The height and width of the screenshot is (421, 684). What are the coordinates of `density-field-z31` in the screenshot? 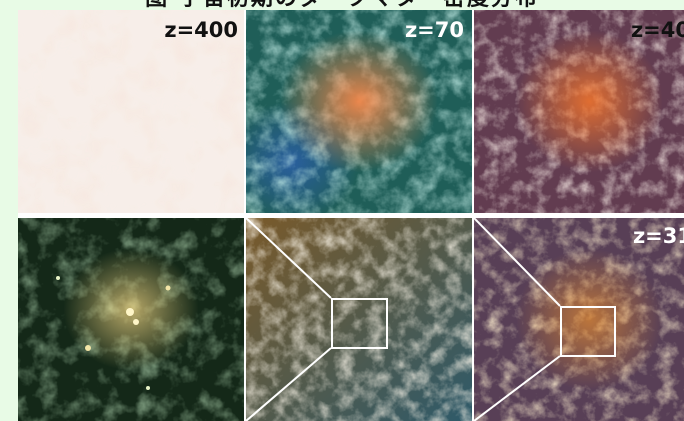 It's located at (579, 319).